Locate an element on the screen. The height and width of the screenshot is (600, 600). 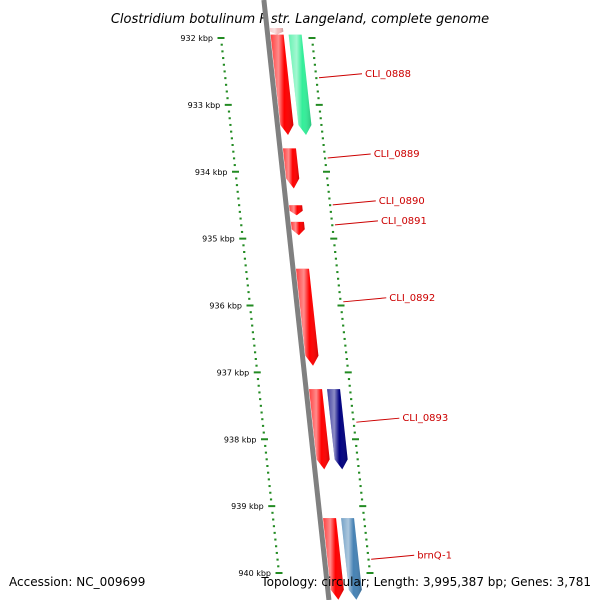
gene-features is located at coordinates (315, 313).